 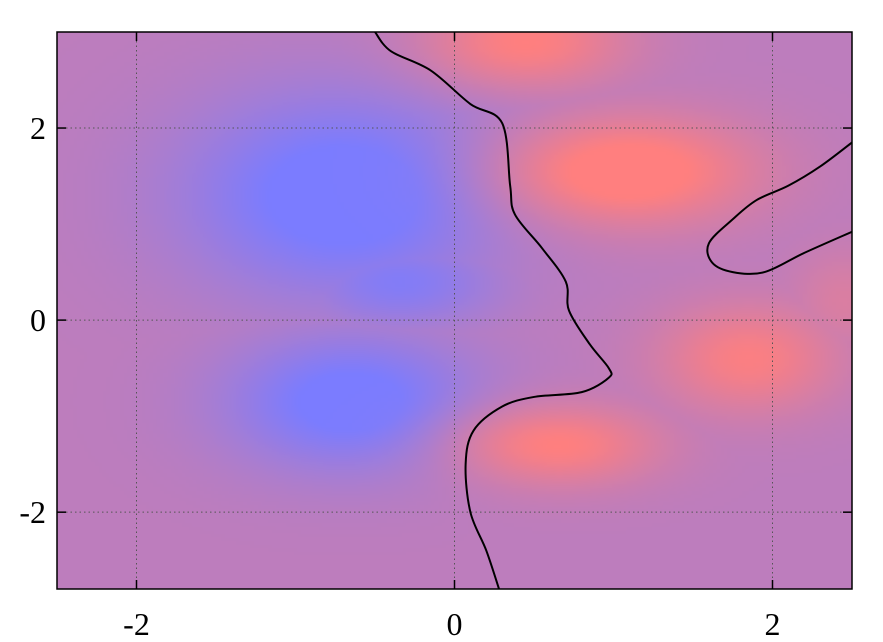 I want to click on y-tick-label: 2, so click(x=38, y=128).